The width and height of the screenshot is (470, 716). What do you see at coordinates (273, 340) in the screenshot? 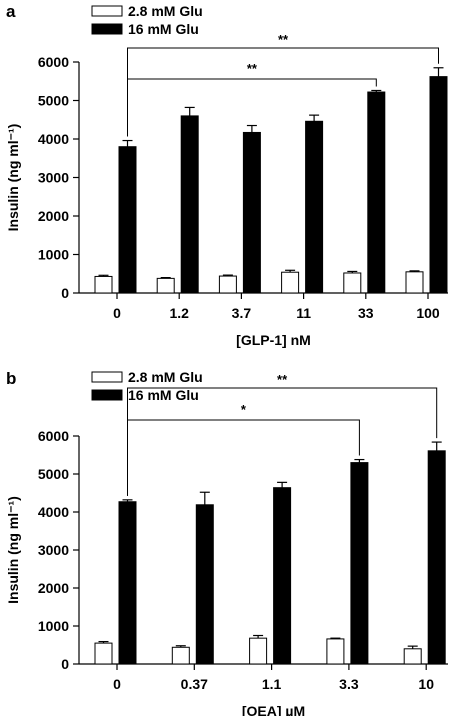
I see `x-axis-label: [GLP-1] nM` at bounding box center [273, 340].